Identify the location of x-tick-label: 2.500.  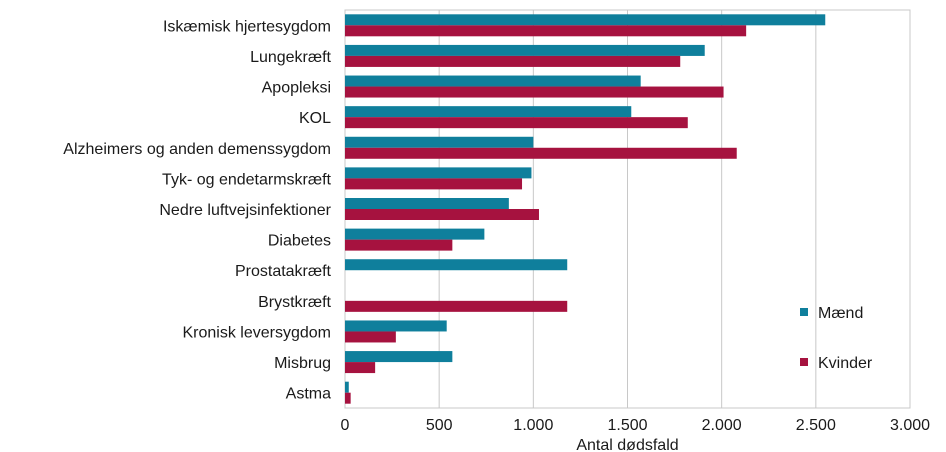
(816, 425).